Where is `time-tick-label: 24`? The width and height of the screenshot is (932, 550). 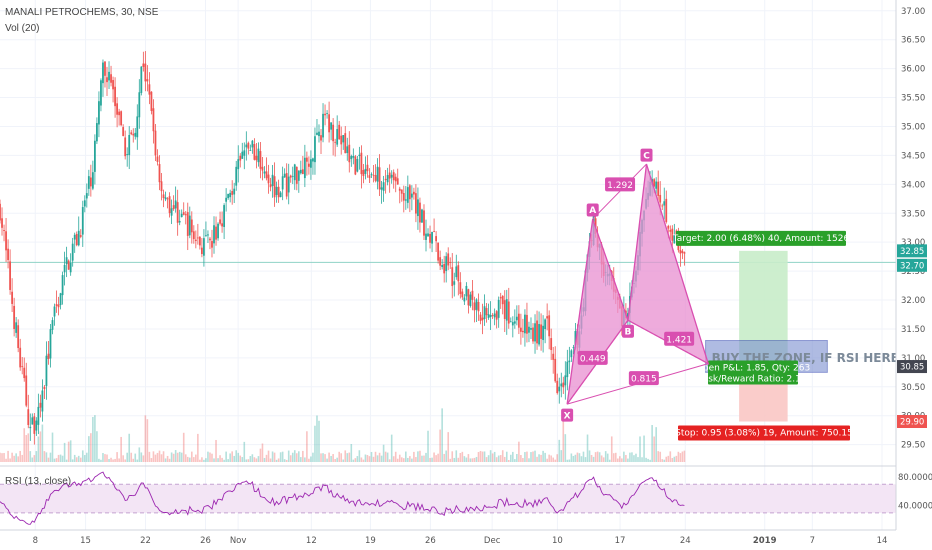
time-tick-label: 24 is located at coordinates (685, 541).